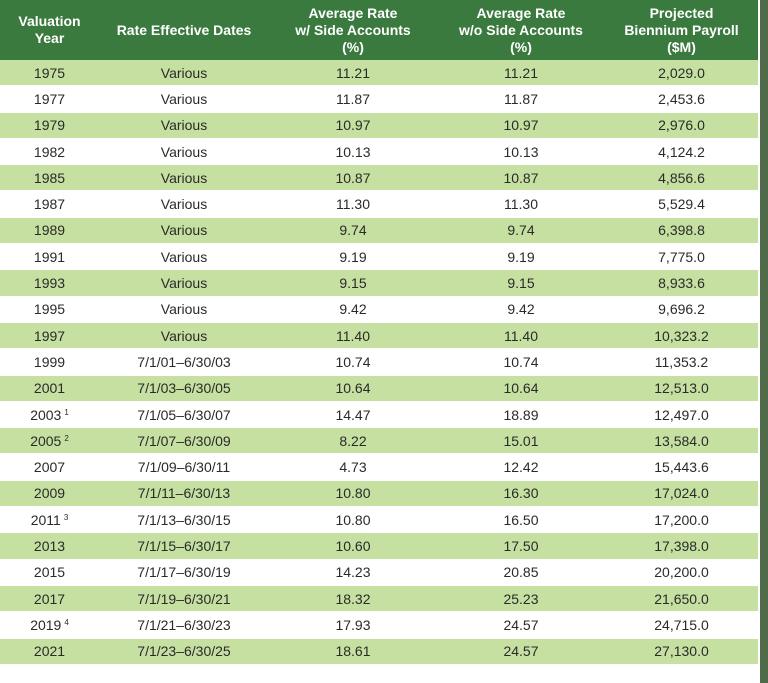 This screenshot has width=768, height=683. What do you see at coordinates (379, 599) in the screenshot?
I see `table-row: 2017 7/1/19–6/30/21 18.32 25.23 21,650.0` at bounding box center [379, 599].